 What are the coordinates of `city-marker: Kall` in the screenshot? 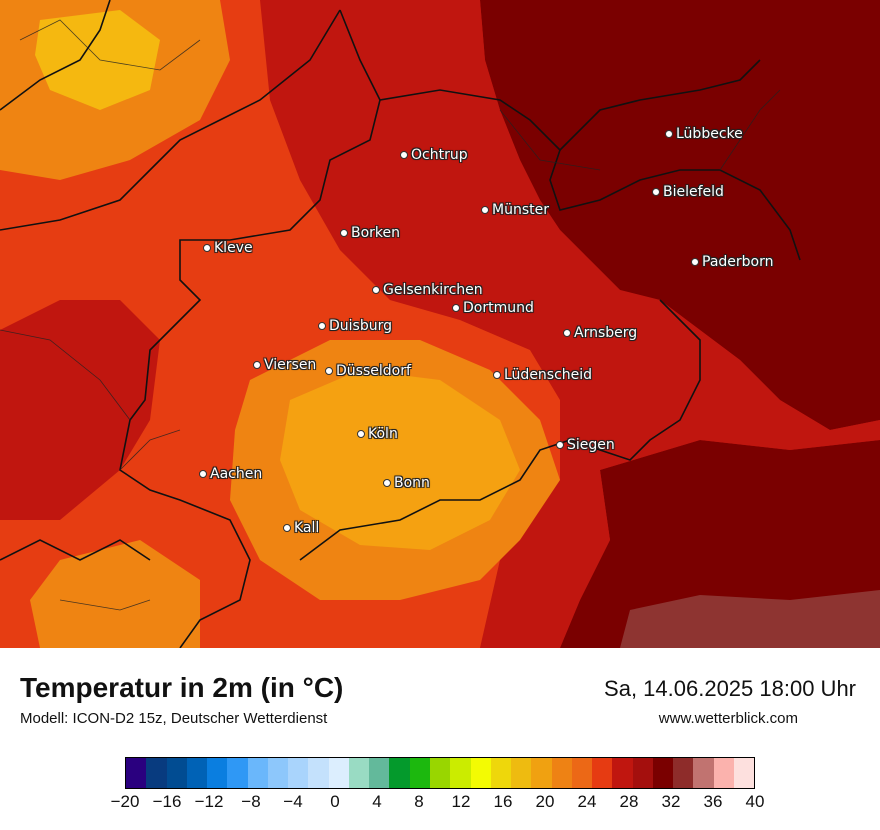 It's located at (301, 528).